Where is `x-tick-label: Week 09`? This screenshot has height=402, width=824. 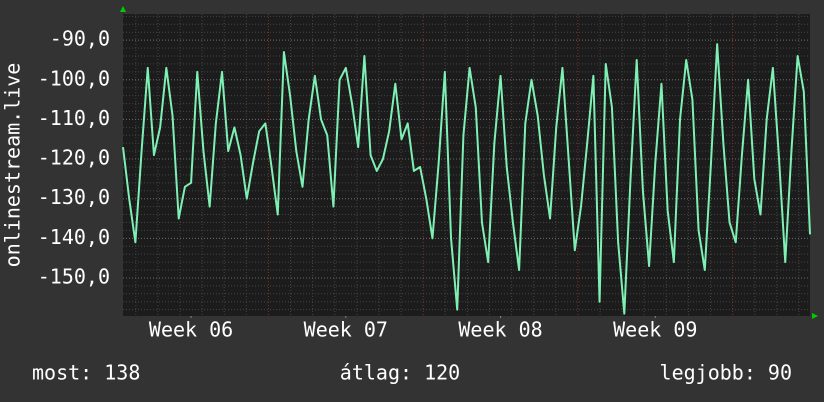 x-tick-label: Week 09 is located at coordinates (655, 330).